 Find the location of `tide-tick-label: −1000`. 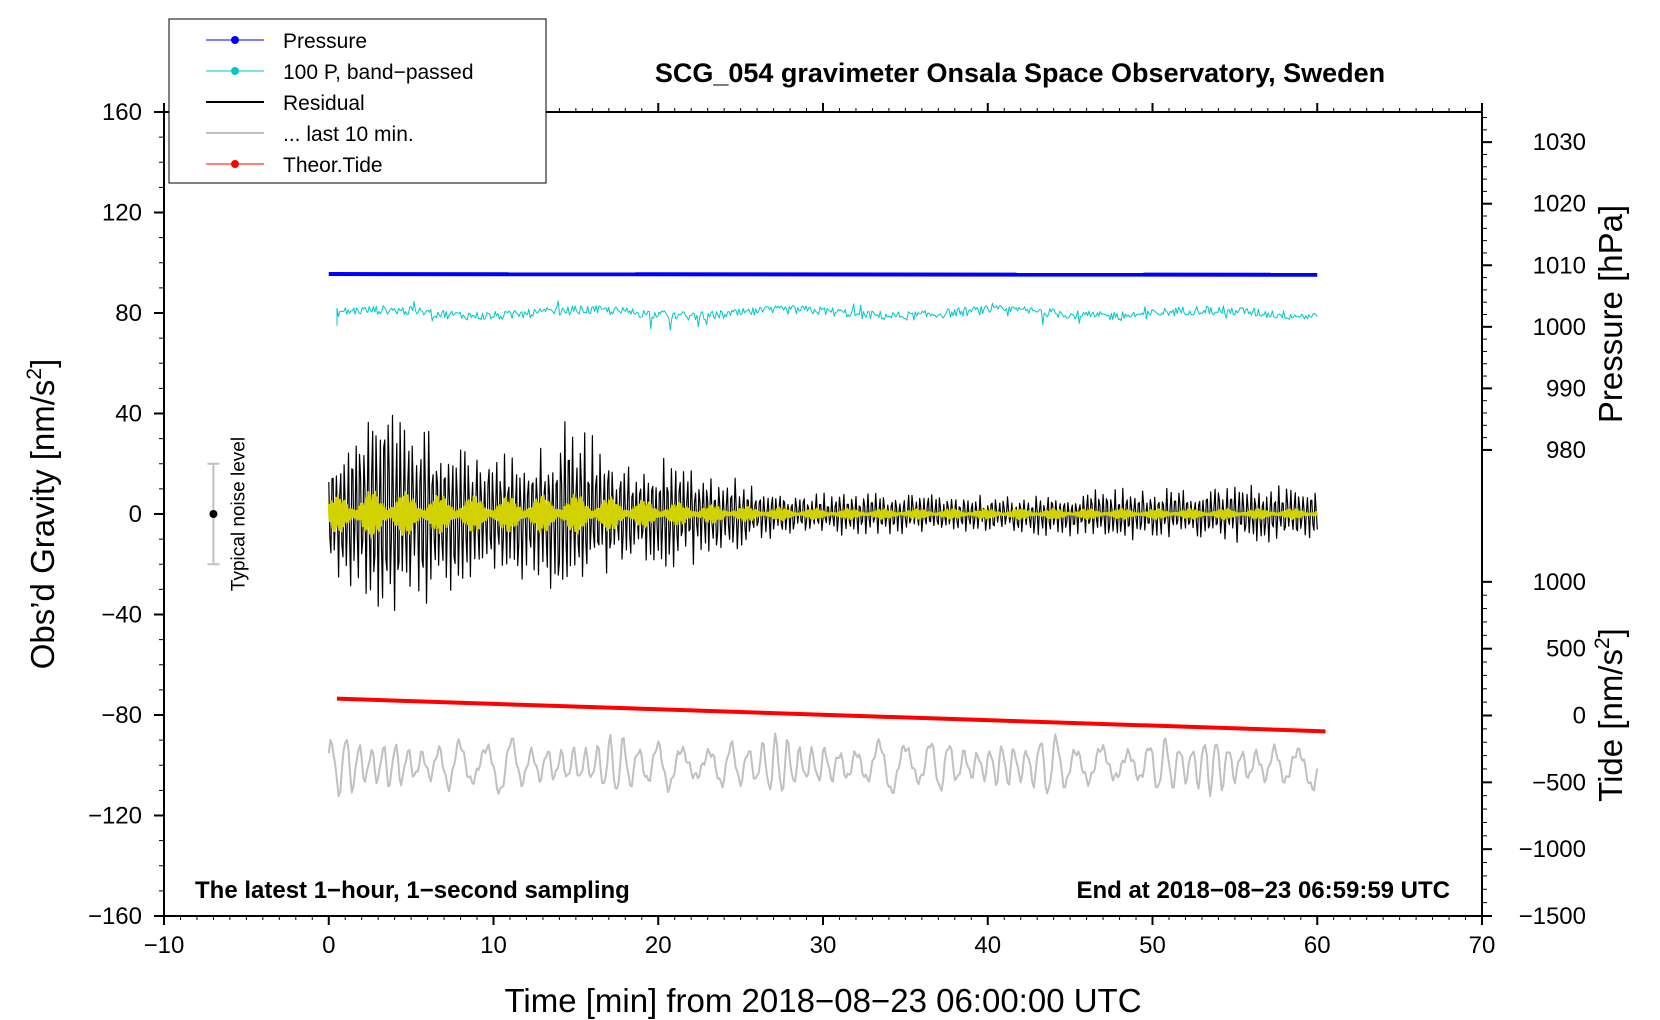

tide-tick-label: −1000 is located at coordinates (1552, 849).